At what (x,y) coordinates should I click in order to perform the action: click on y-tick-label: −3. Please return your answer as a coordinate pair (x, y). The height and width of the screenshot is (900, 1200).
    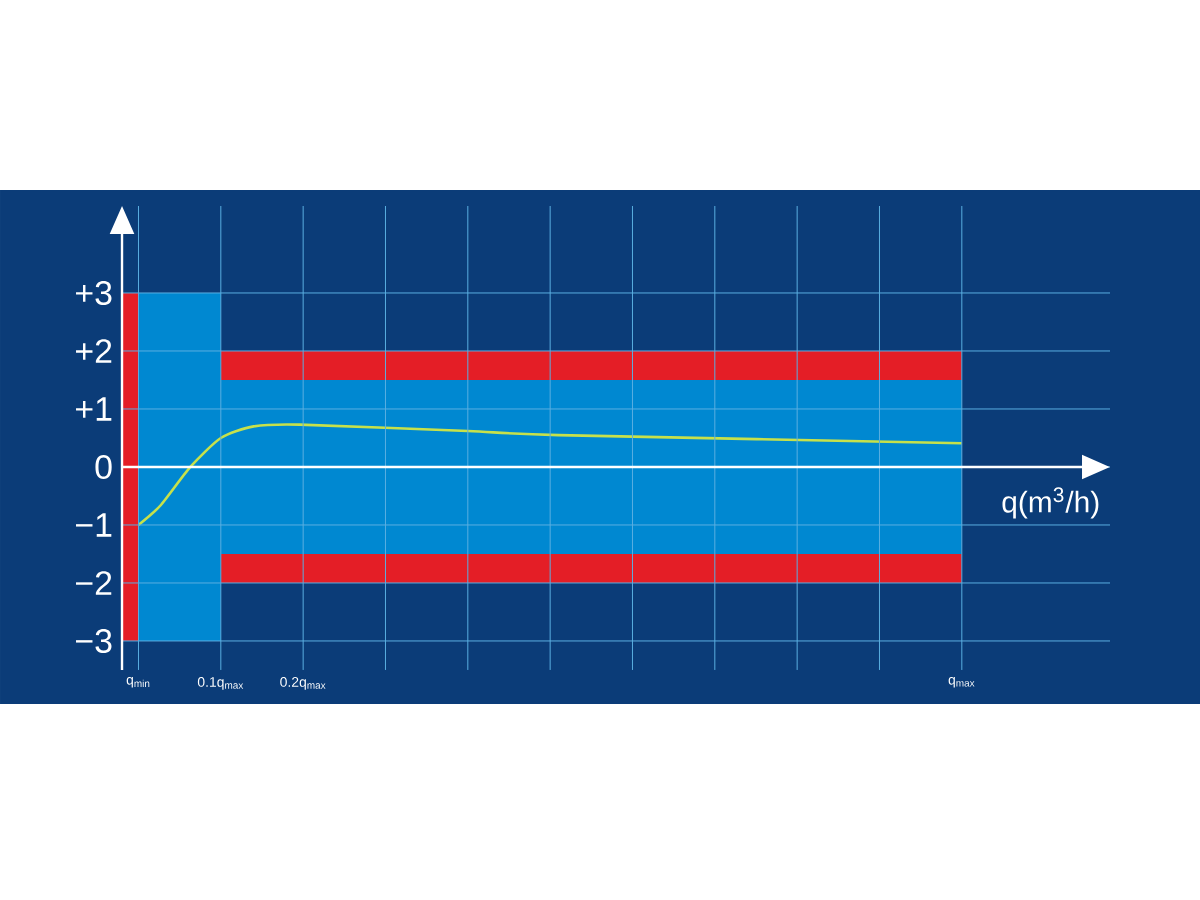
    Looking at the image, I should click on (94, 640).